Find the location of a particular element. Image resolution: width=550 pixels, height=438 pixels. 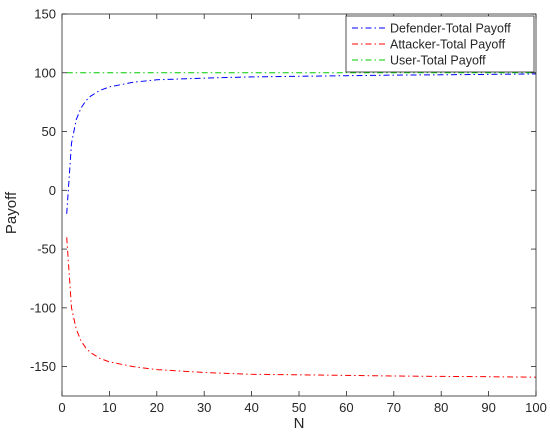

x-tick-label: 50 is located at coordinates (299, 407).